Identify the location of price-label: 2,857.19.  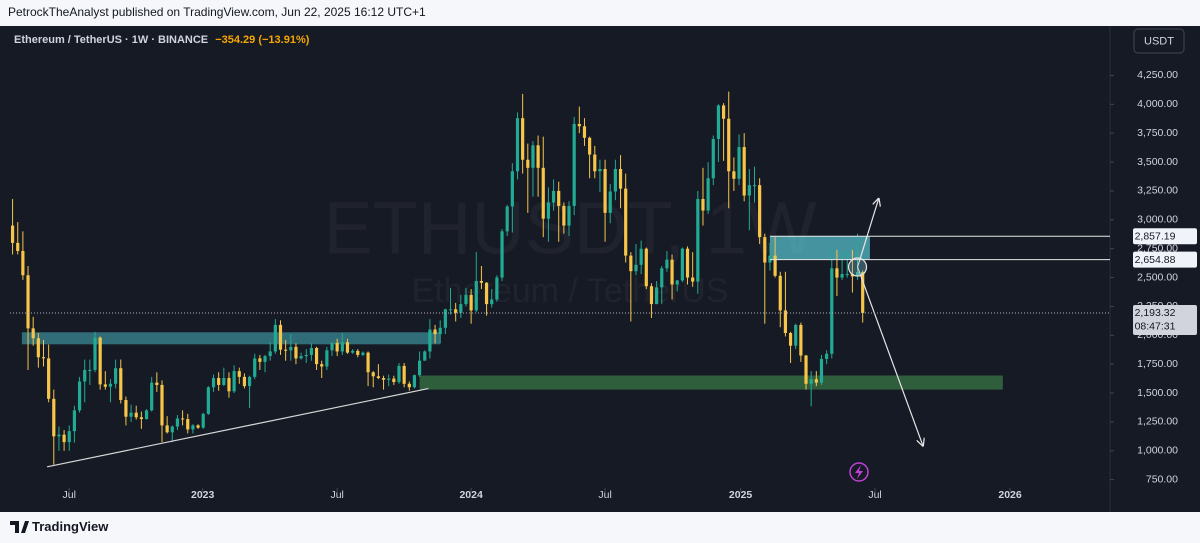
(1155, 237).